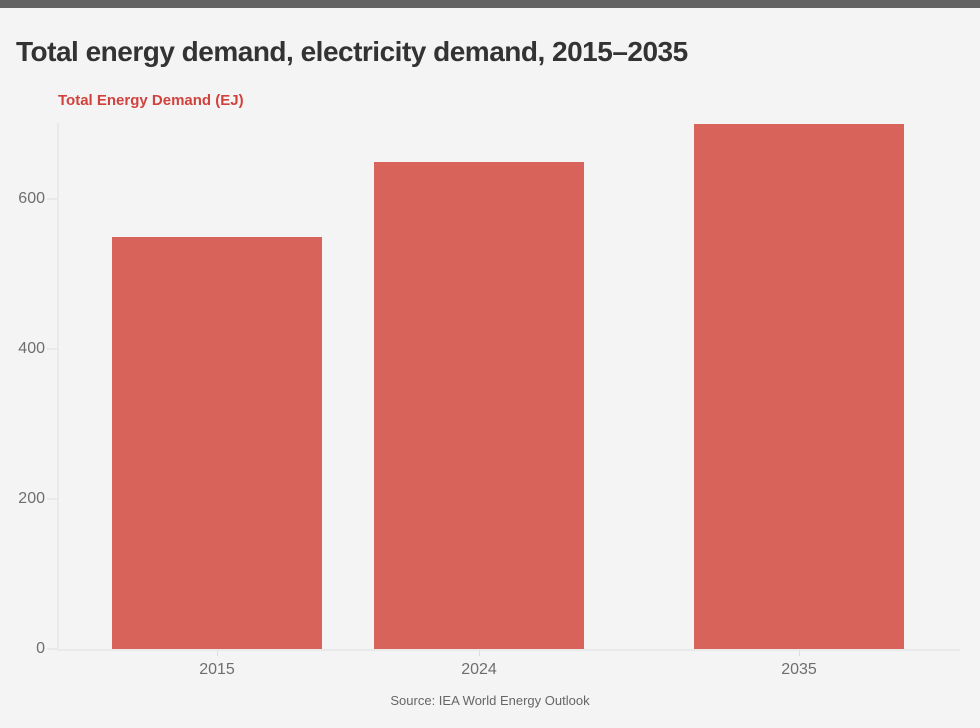  I want to click on x-tick-mark-2015, so click(217, 653).